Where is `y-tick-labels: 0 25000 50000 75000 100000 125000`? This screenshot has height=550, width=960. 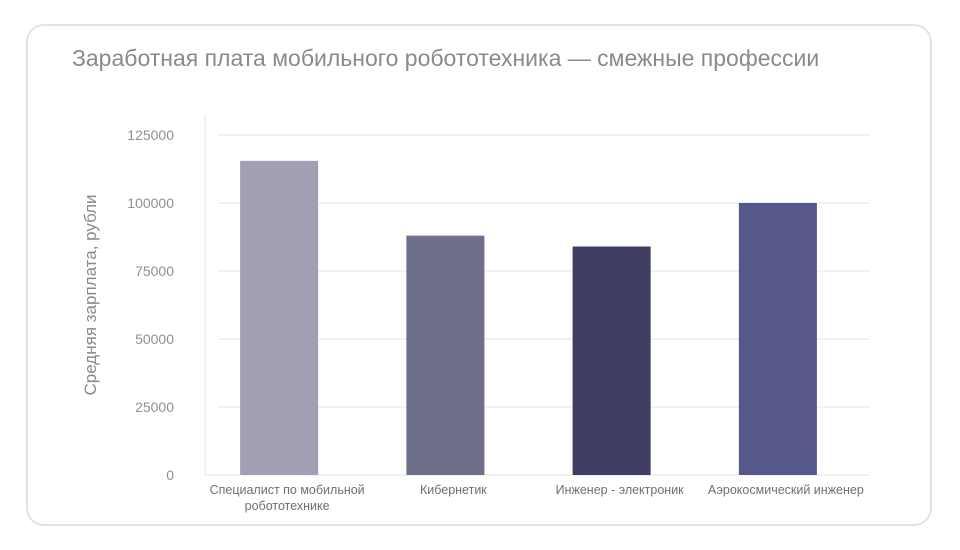
y-tick-labels: 0 25000 50000 75000 100000 125000 is located at coordinates (150, 305).